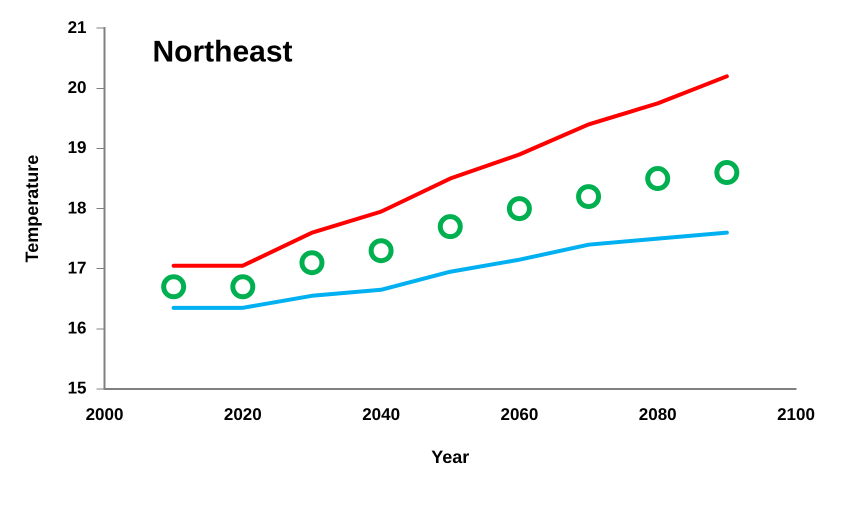  What do you see at coordinates (105, 414) in the screenshot?
I see `x-tick-label: 2000` at bounding box center [105, 414].